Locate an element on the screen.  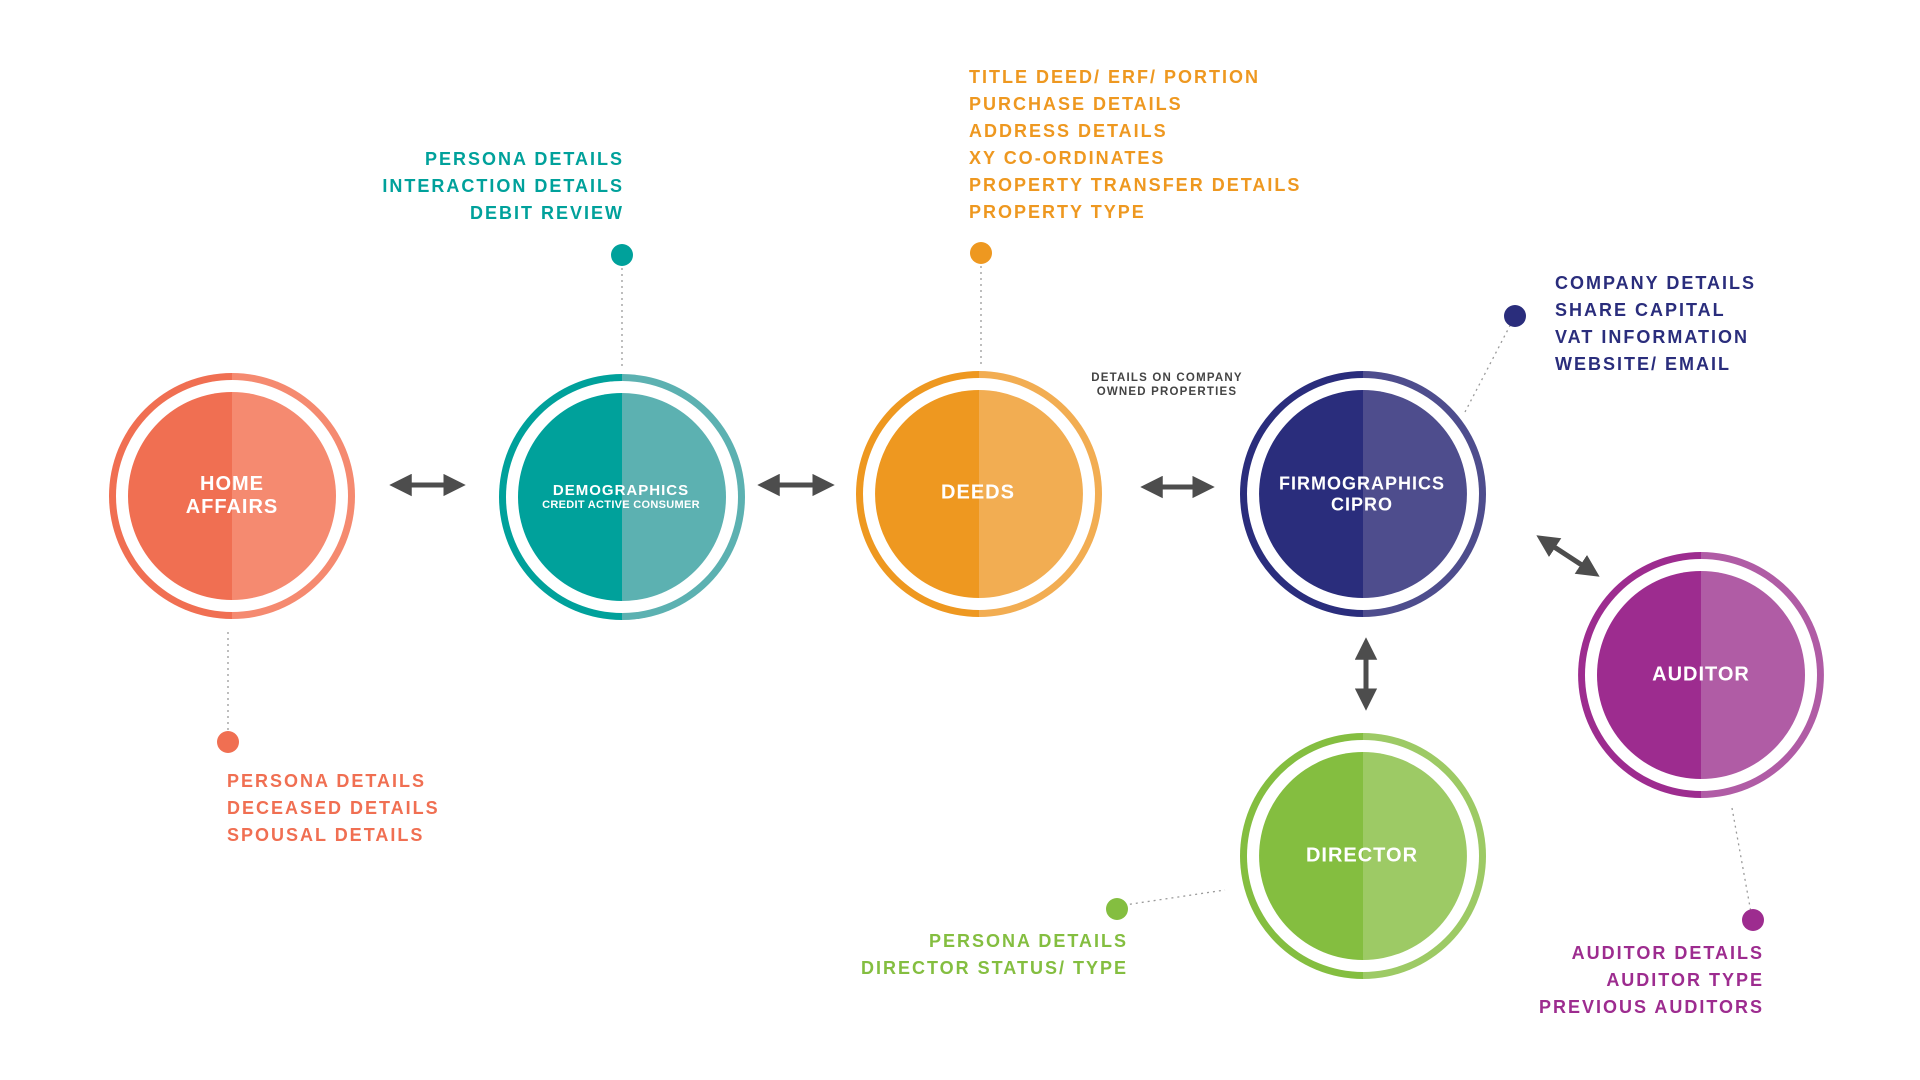
home-affairs-label: HOME AFFAIRS is located at coordinates (232, 496).